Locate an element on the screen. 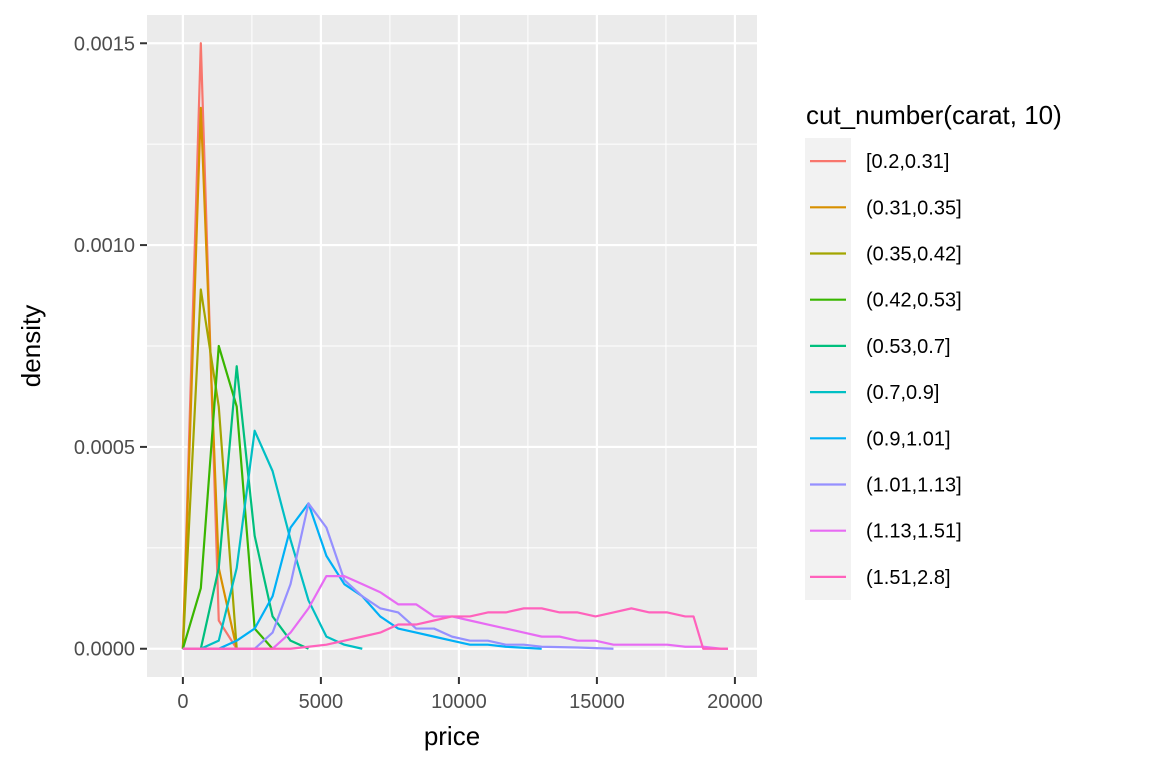 The width and height of the screenshot is (1152, 768). x-axis-title: price is located at coordinates (452, 736).